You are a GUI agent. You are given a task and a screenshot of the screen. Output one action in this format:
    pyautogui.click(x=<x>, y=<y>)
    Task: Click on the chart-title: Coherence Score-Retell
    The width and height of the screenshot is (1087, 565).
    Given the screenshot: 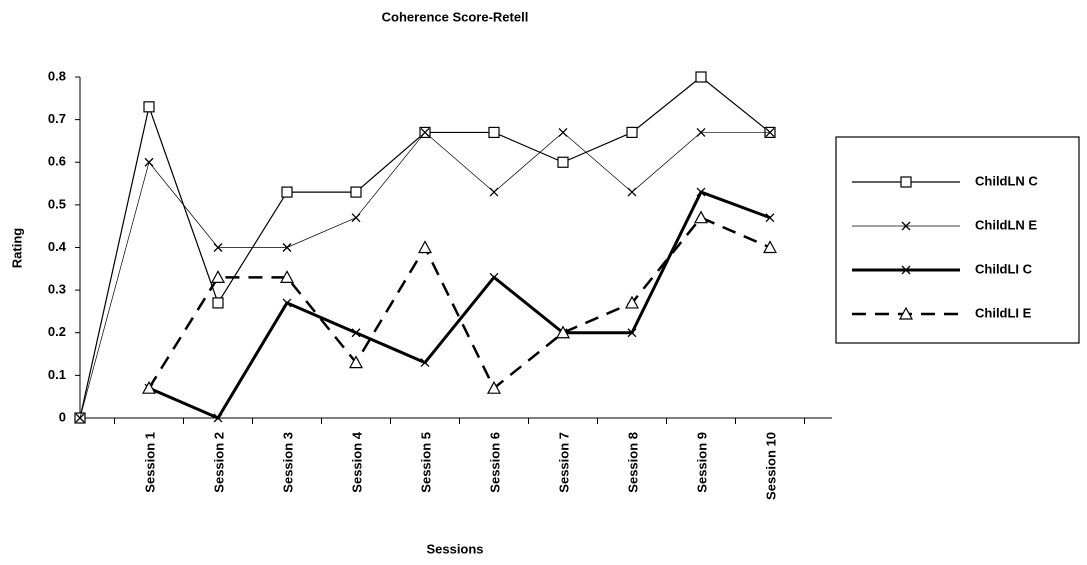 What is the action you would take?
    pyautogui.click(x=455, y=16)
    